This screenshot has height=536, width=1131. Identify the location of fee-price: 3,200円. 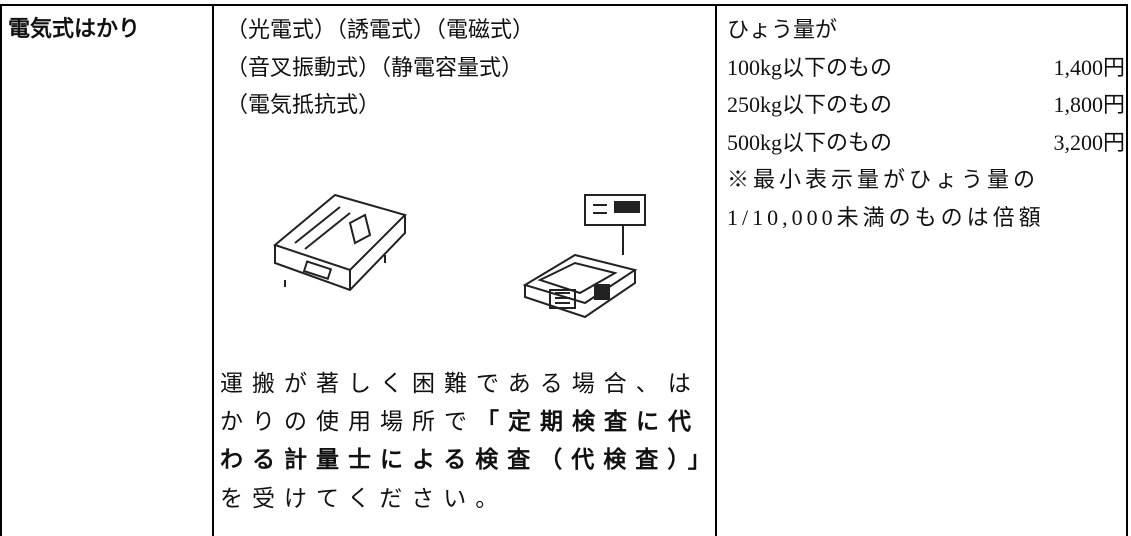
(1089, 142).